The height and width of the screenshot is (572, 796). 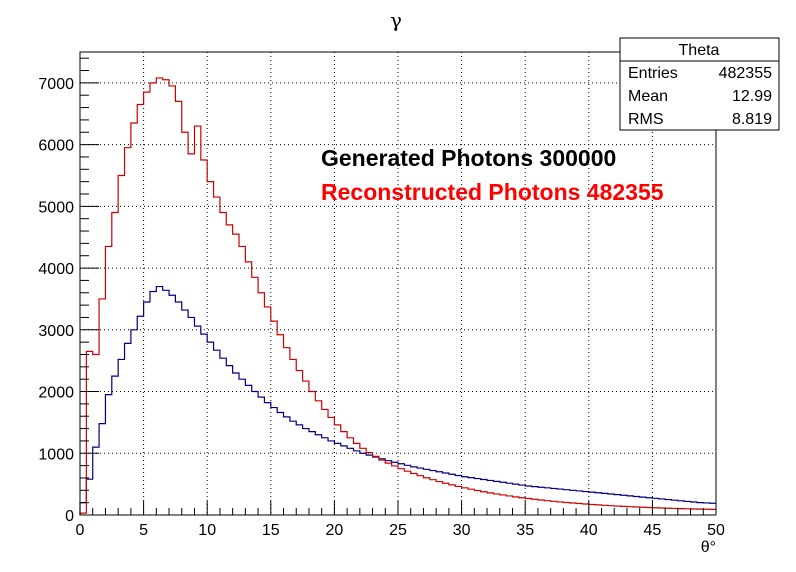 What do you see at coordinates (56, 146) in the screenshot?
I see `y-tick-label: 6000` at bounding box center [56, 146].